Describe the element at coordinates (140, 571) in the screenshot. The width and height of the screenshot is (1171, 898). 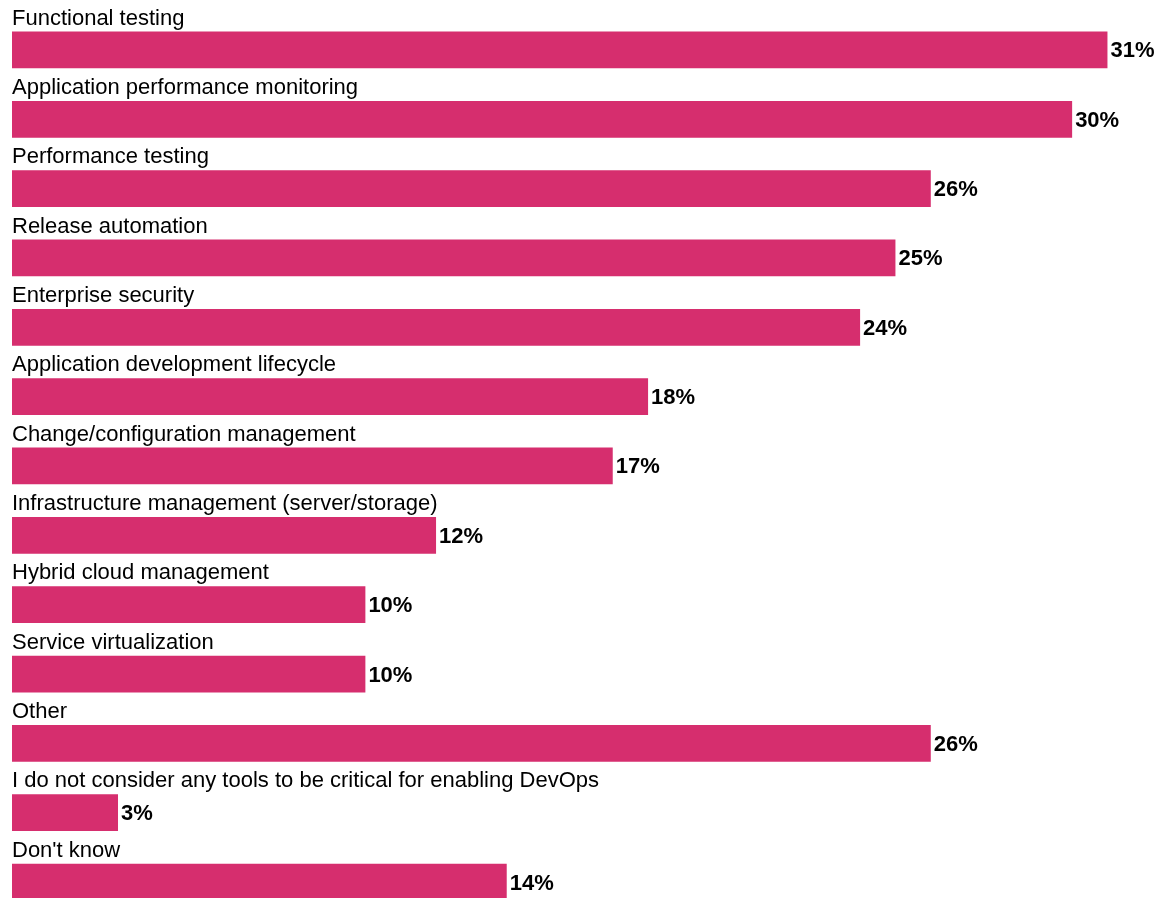
I see `y-tick-label: Hybrid cloud management` at that location.